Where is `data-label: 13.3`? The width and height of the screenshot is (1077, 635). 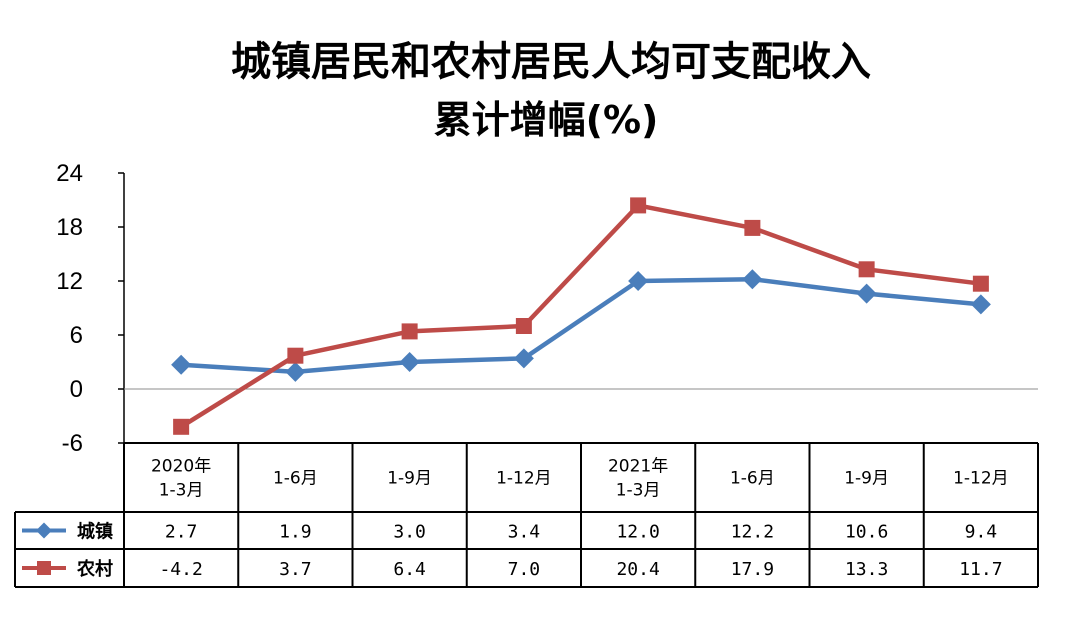
data-label: 13.3 is located at coordinates (866, 569).